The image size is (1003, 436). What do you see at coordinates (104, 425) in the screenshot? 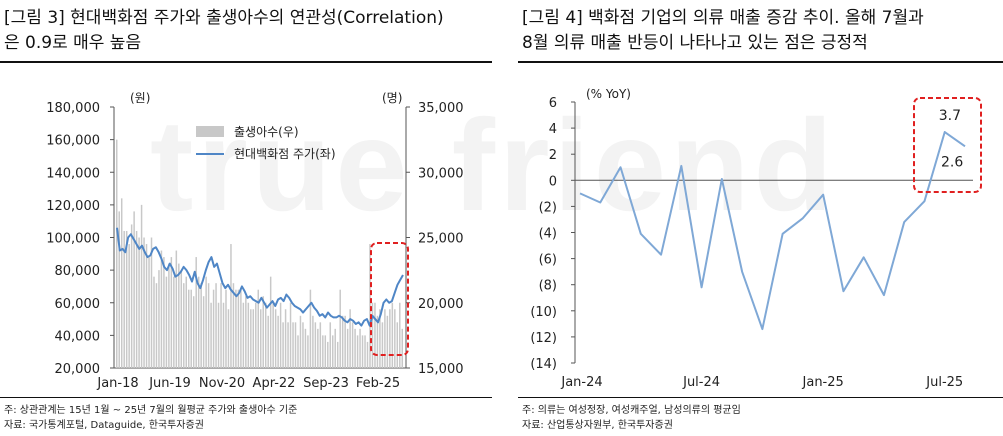
I see `left-chart-source: 자료: 국가통계포털, Dataguide, 한국투자증권` at bounding box center [104, 425].